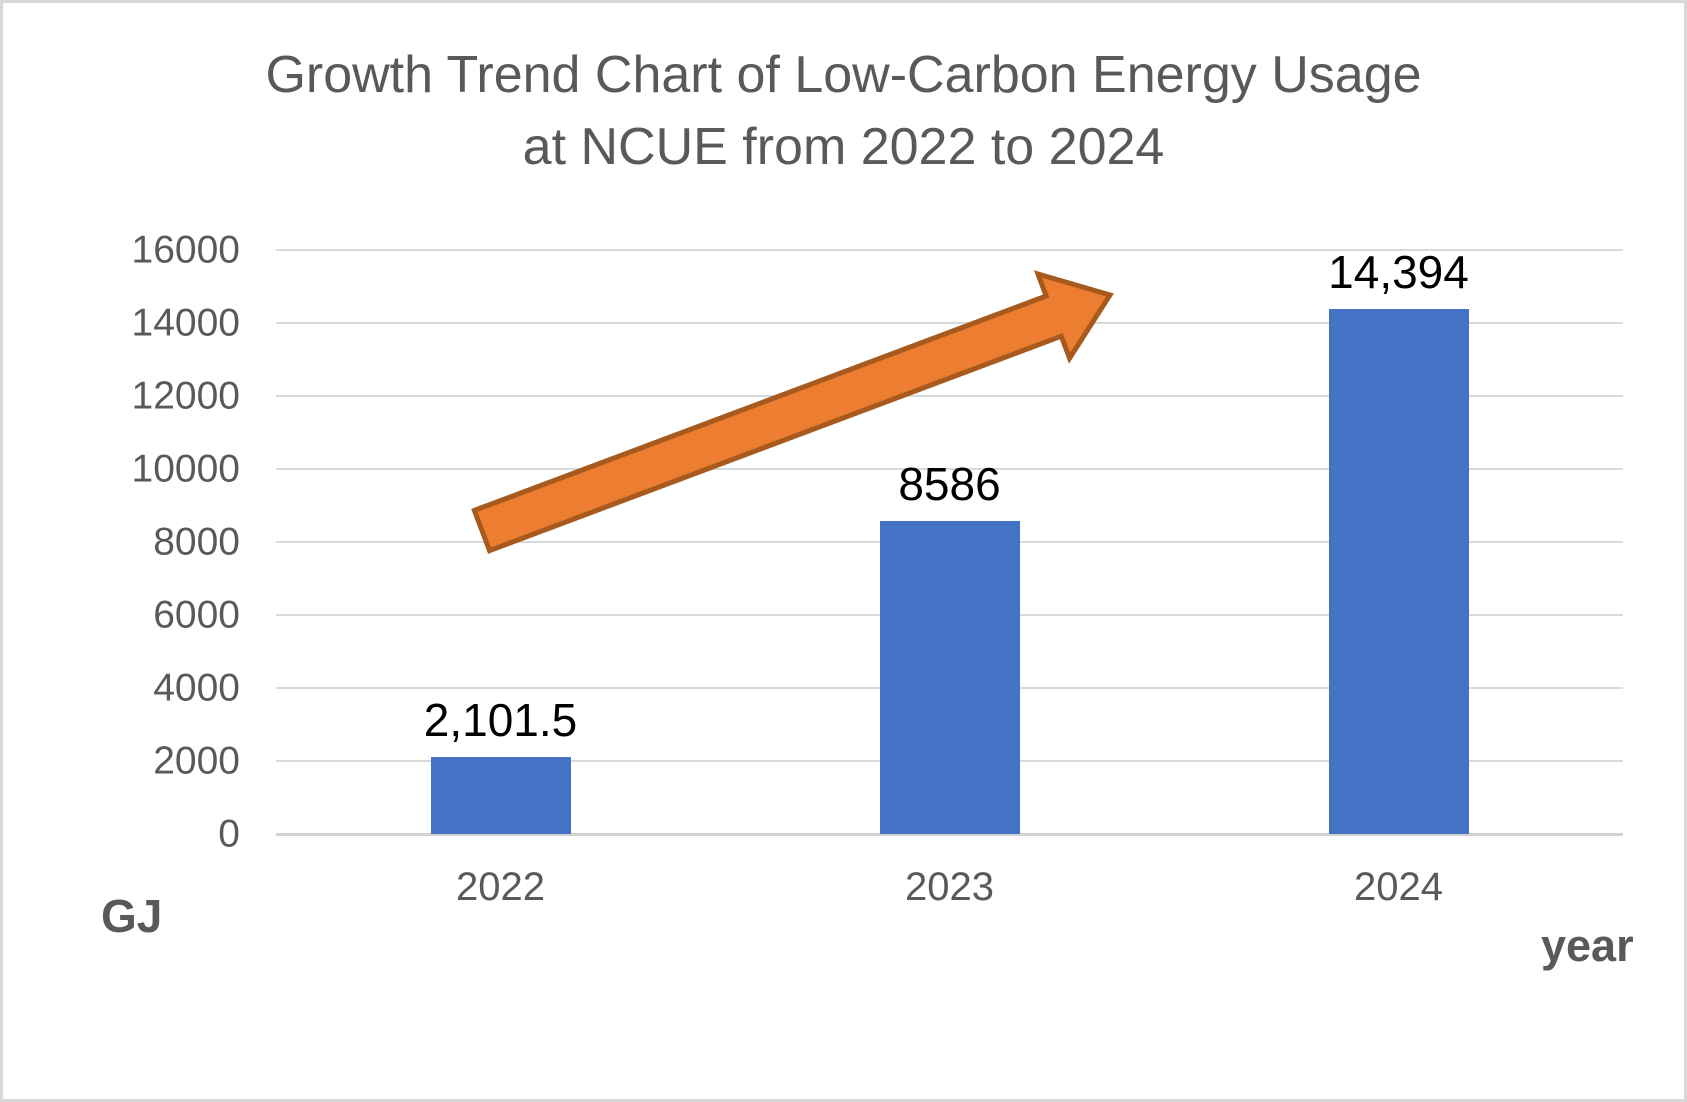  I want to click on y-axis-tick-label: 8000, so click(196, 542).